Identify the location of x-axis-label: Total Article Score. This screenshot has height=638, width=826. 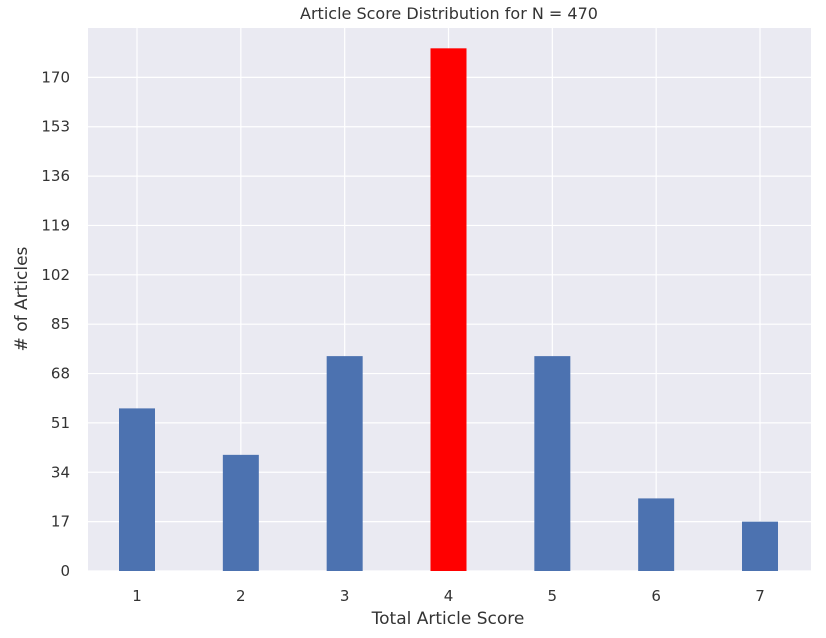
(448, 619).